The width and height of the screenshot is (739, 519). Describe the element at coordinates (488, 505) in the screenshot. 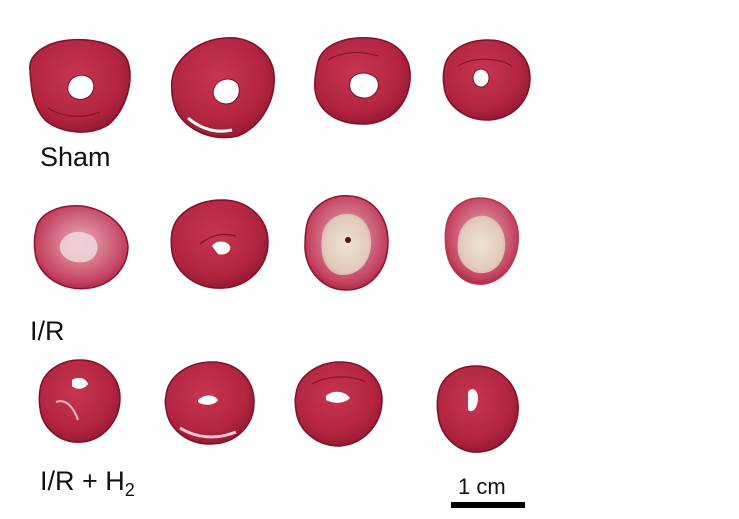

I see `scale-bar` at that location.